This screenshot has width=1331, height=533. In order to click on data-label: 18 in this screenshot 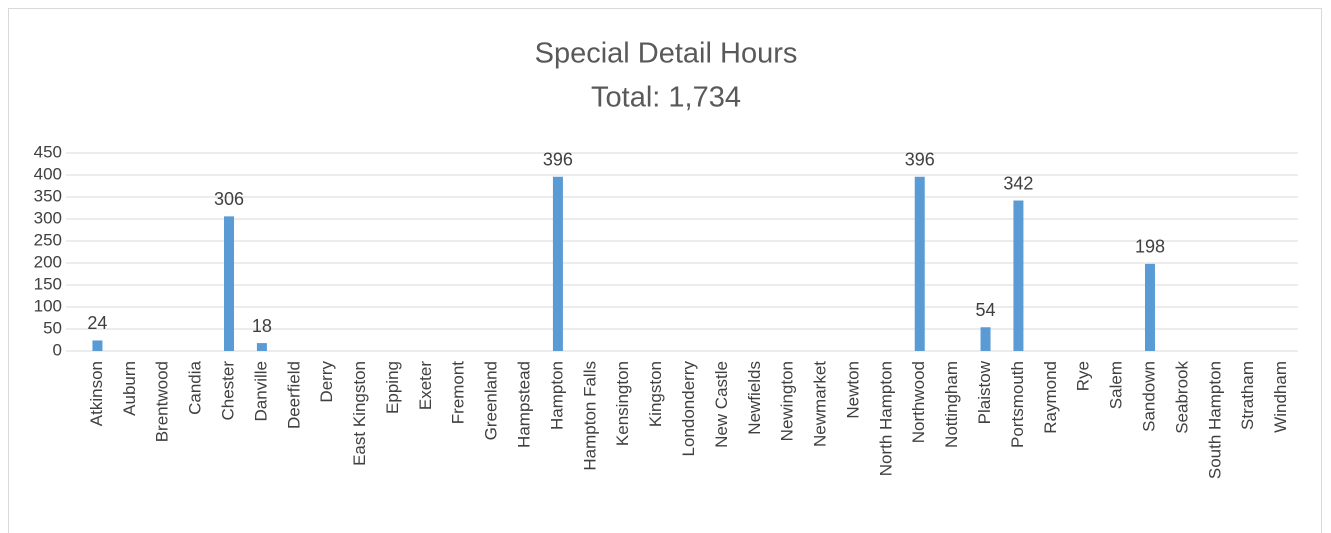, I will do `click(262, 326)`.